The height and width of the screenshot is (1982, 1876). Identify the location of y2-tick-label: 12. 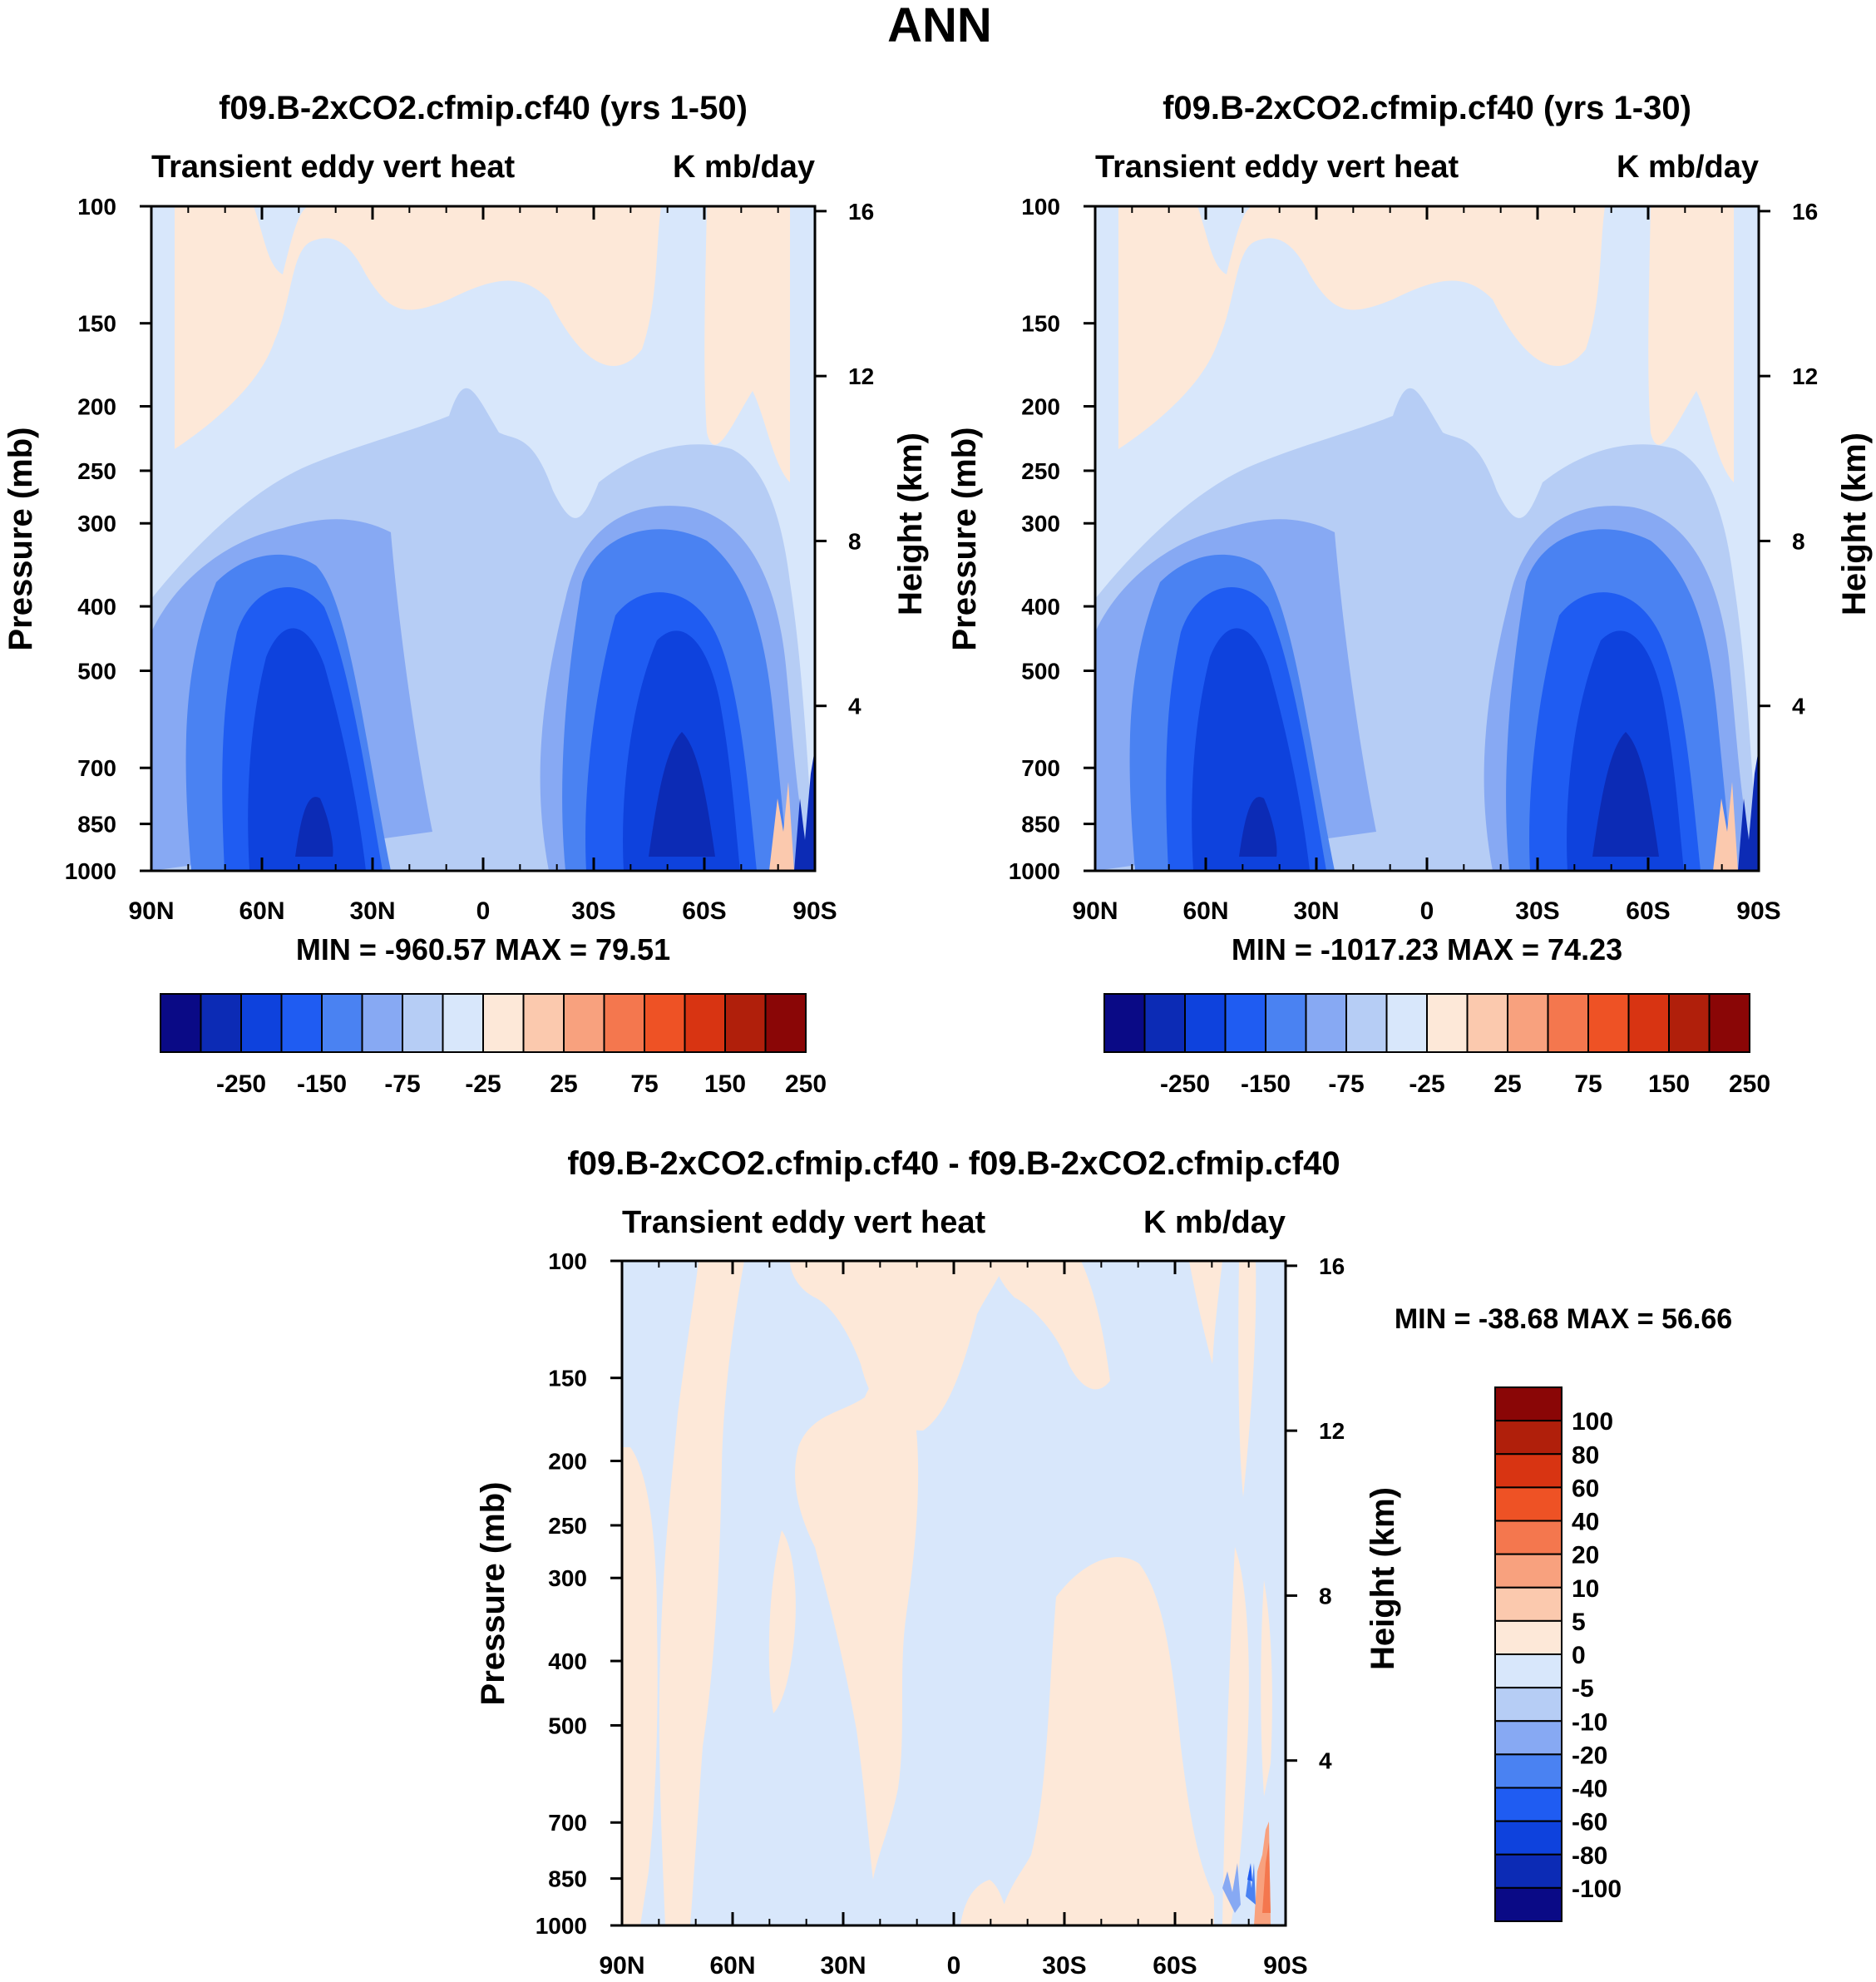
(861, 376).